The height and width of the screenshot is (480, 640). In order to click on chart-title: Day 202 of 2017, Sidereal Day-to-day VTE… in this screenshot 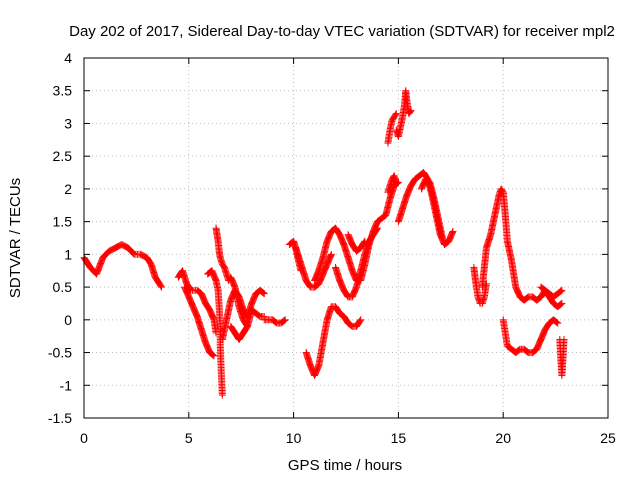, I will do `click(342, 31)`.